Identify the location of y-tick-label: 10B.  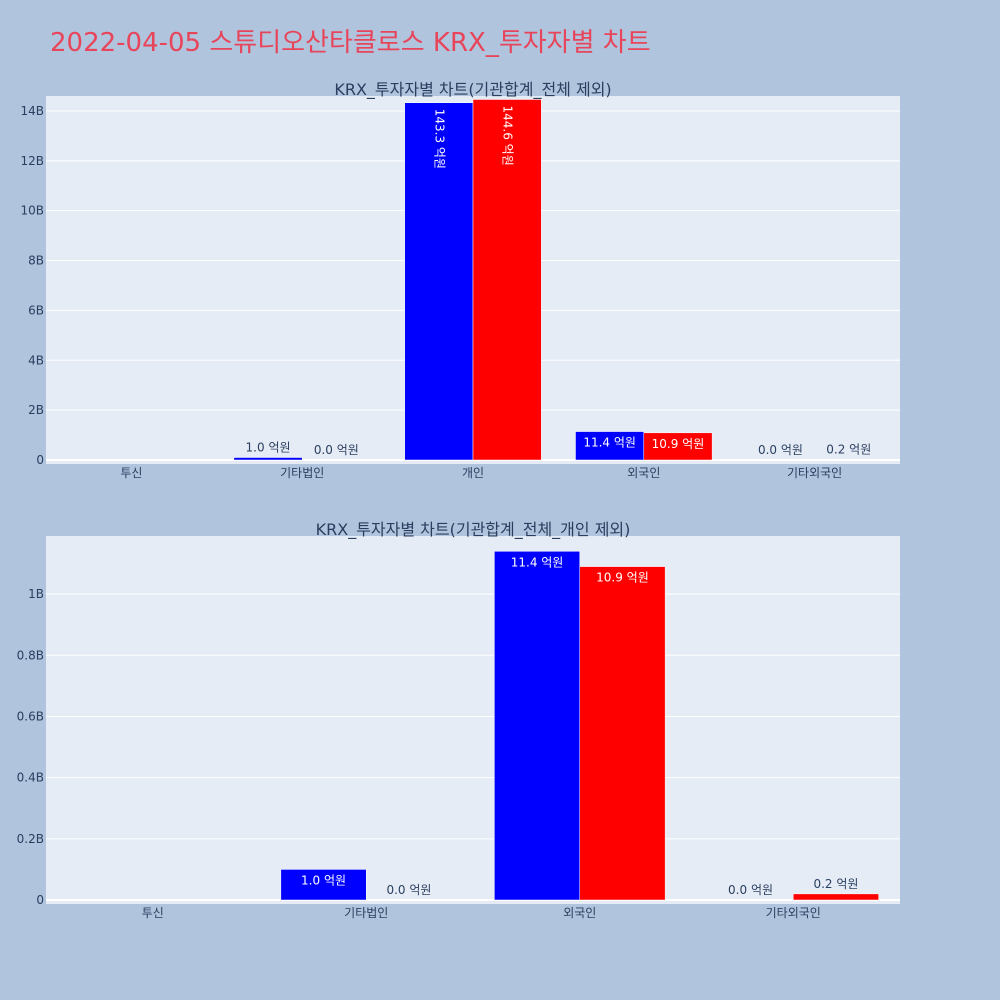
(32, 211).